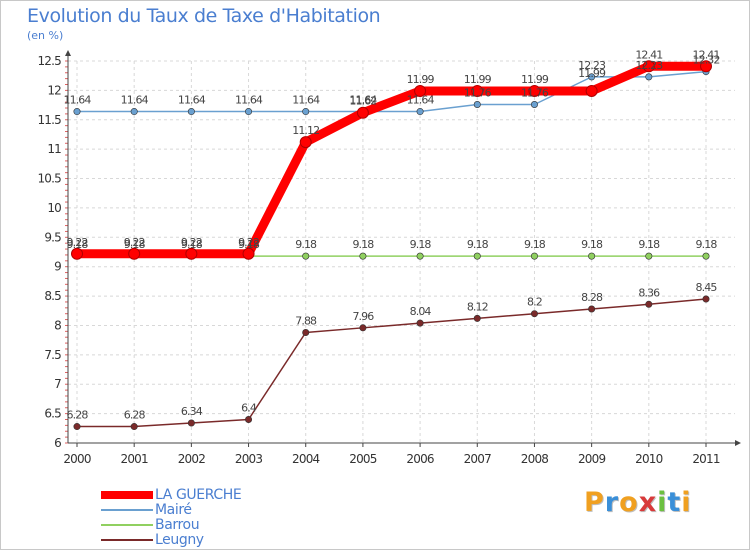 The height and width of the screenshot is (551, 750). I want to click on y-tick-label: 9, so click(57, 267).